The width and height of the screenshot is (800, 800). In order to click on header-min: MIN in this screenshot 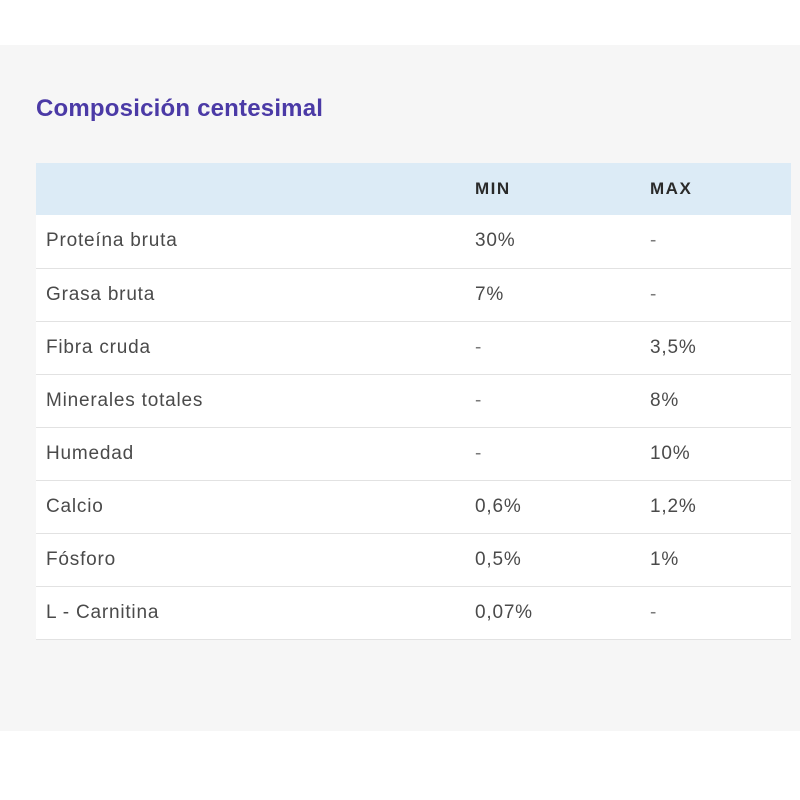, I will do `click(493, 188)`.